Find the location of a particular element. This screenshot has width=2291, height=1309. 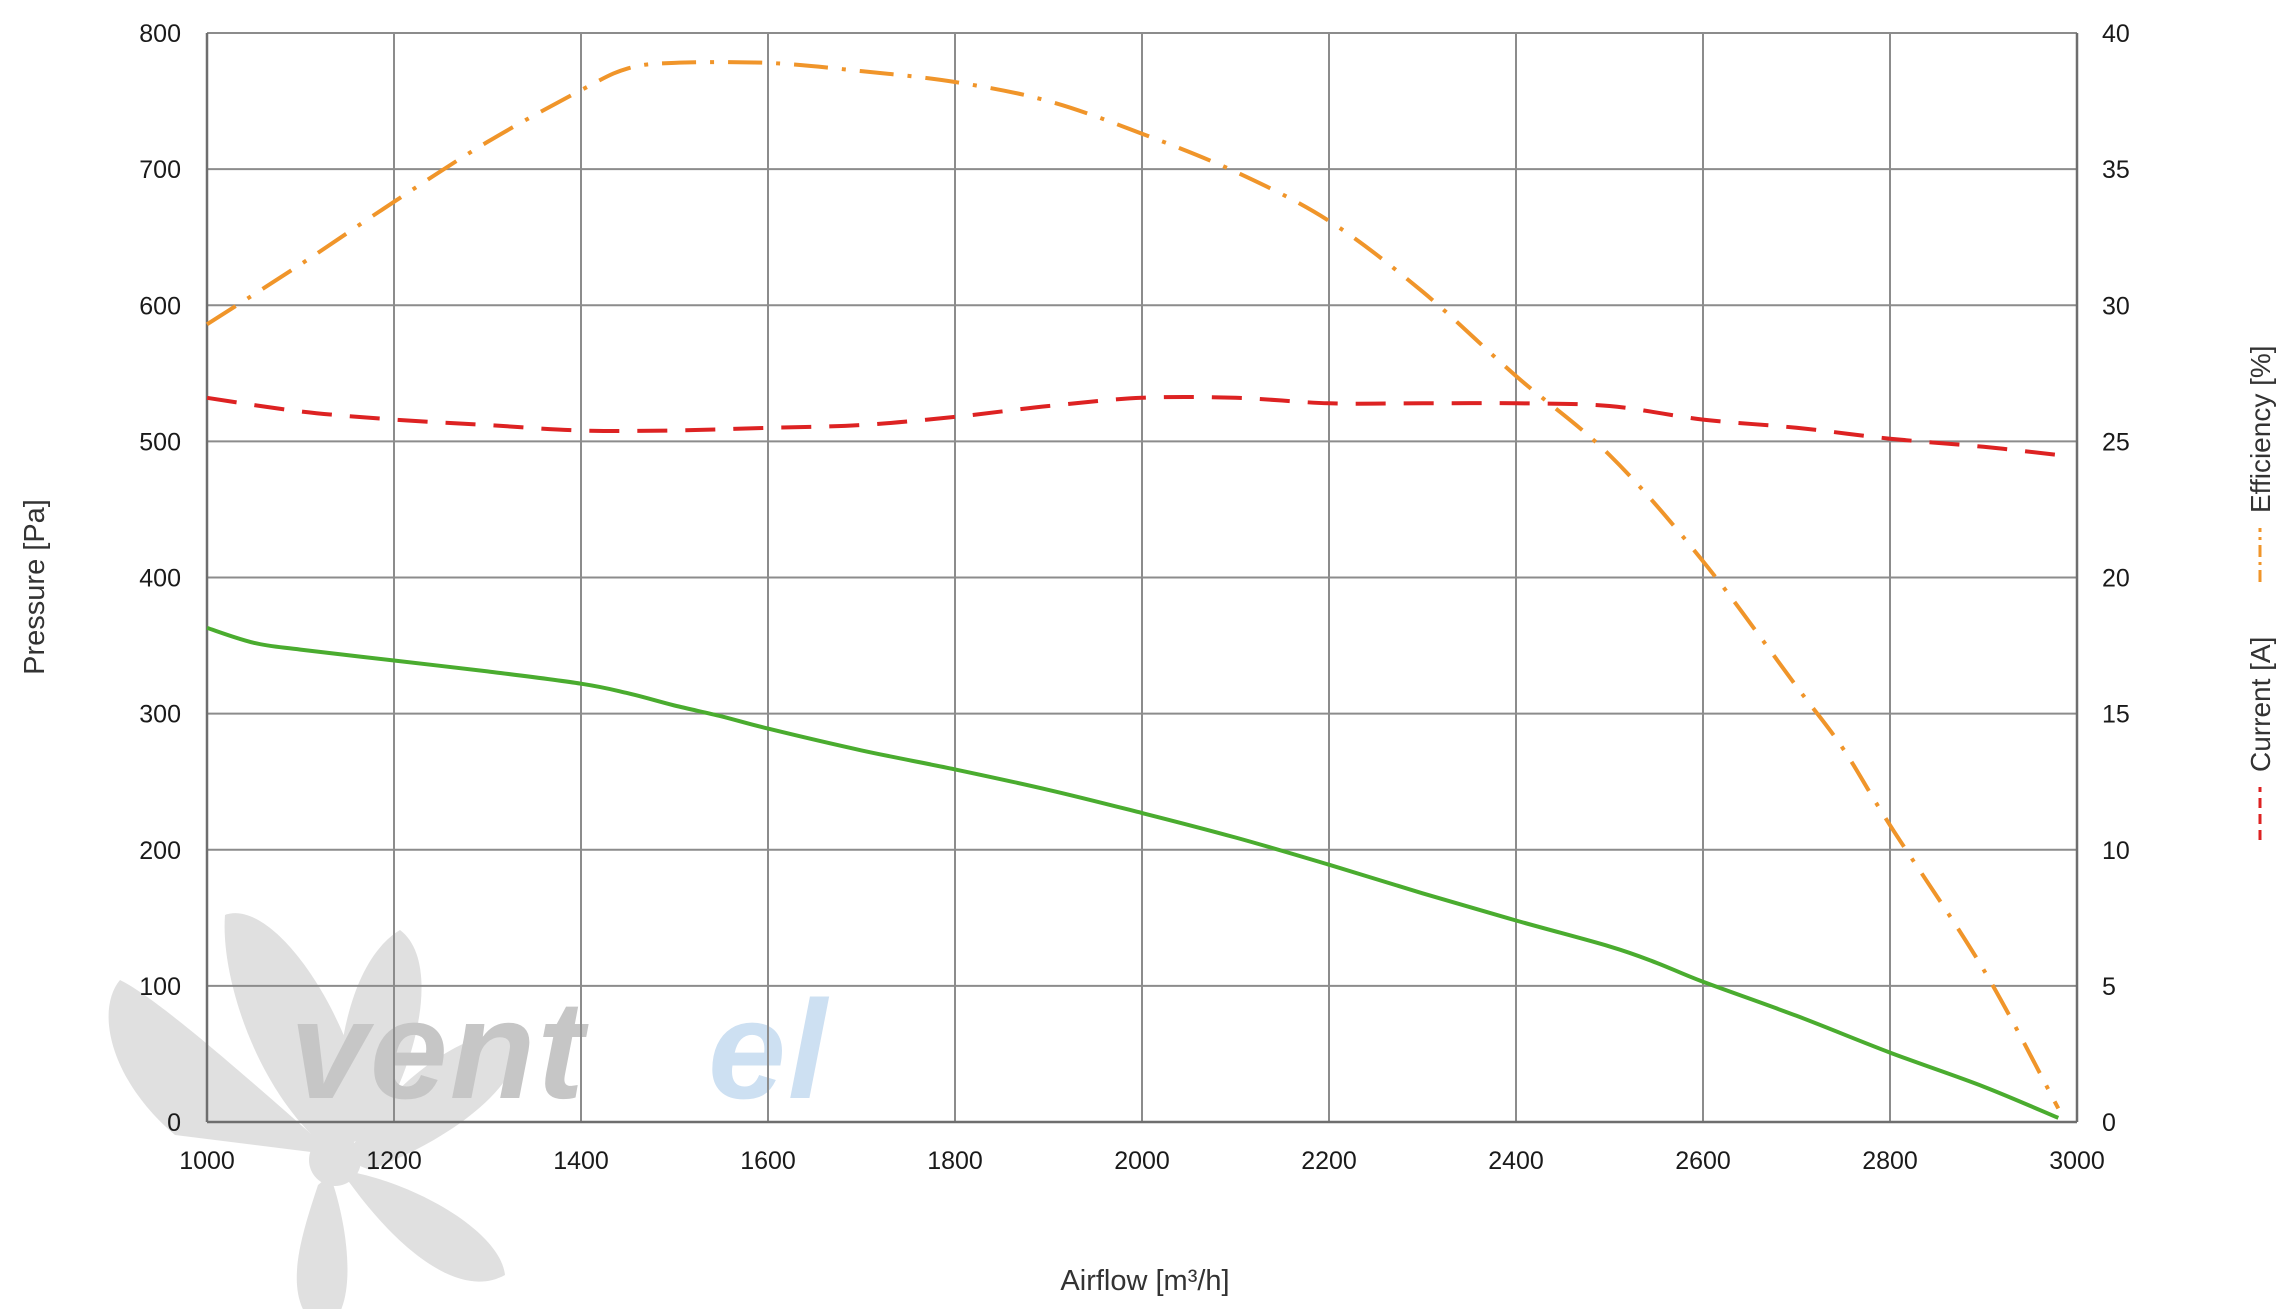

y-tick-label: 0 is located at coordinates (174, 1123).